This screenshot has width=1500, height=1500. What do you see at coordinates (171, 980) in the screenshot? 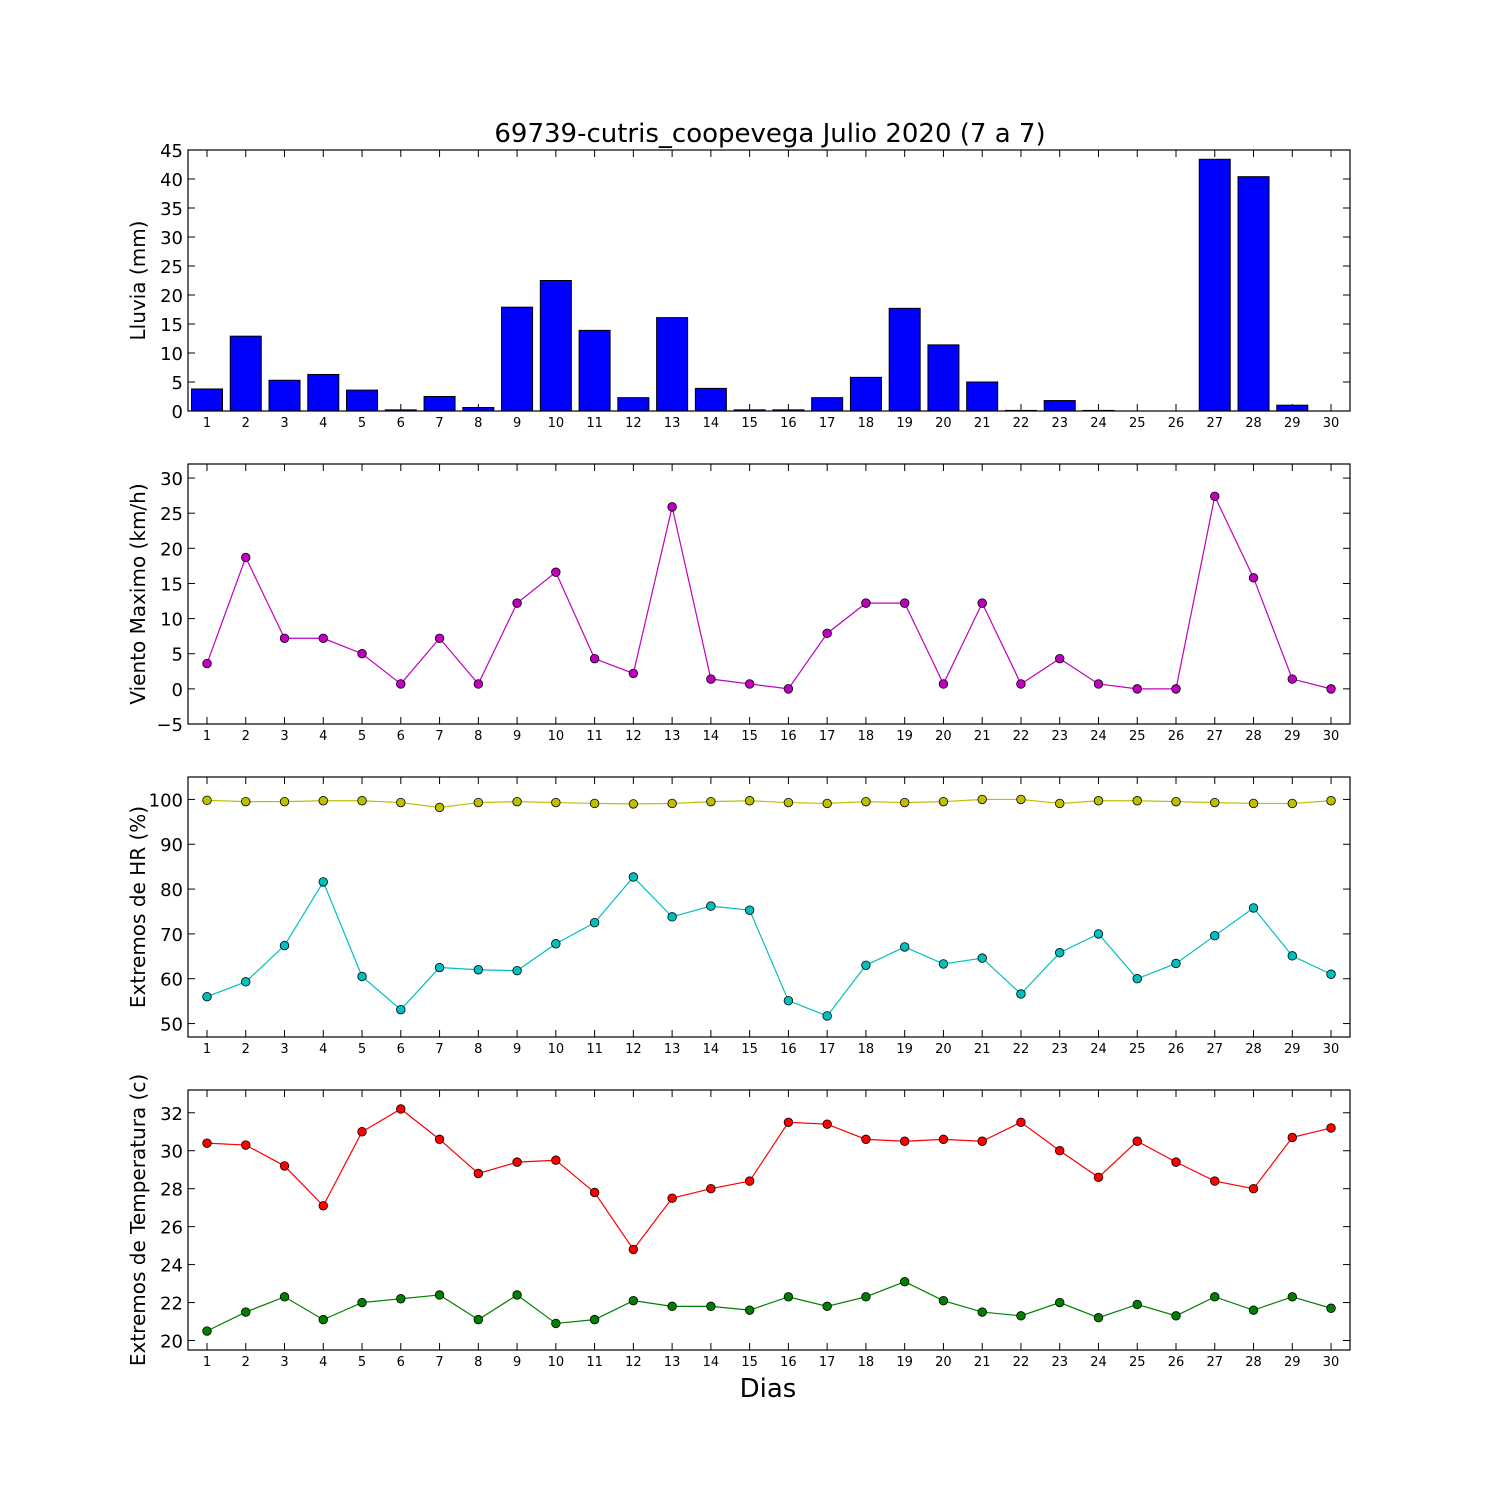
I see `y-tick-label: 60` at bounding box center [171, 980].